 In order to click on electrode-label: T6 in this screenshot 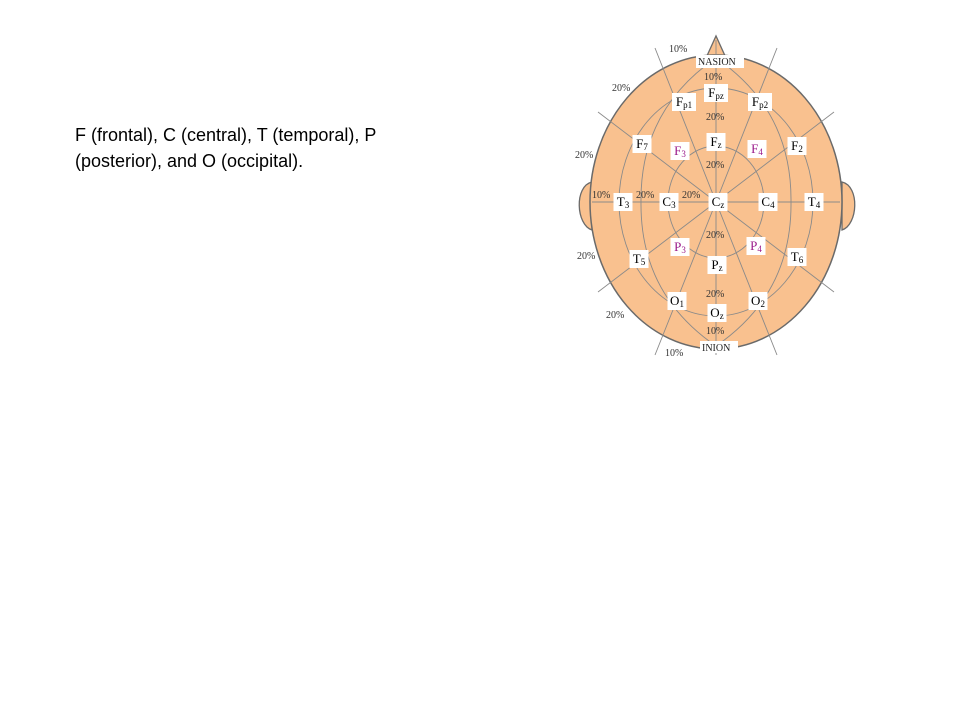, I will do `click(797, 257)`.